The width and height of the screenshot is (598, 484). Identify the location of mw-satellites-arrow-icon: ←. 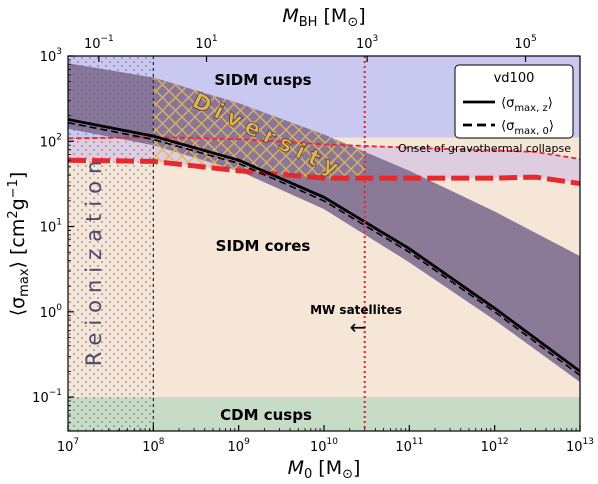
(358, 327).